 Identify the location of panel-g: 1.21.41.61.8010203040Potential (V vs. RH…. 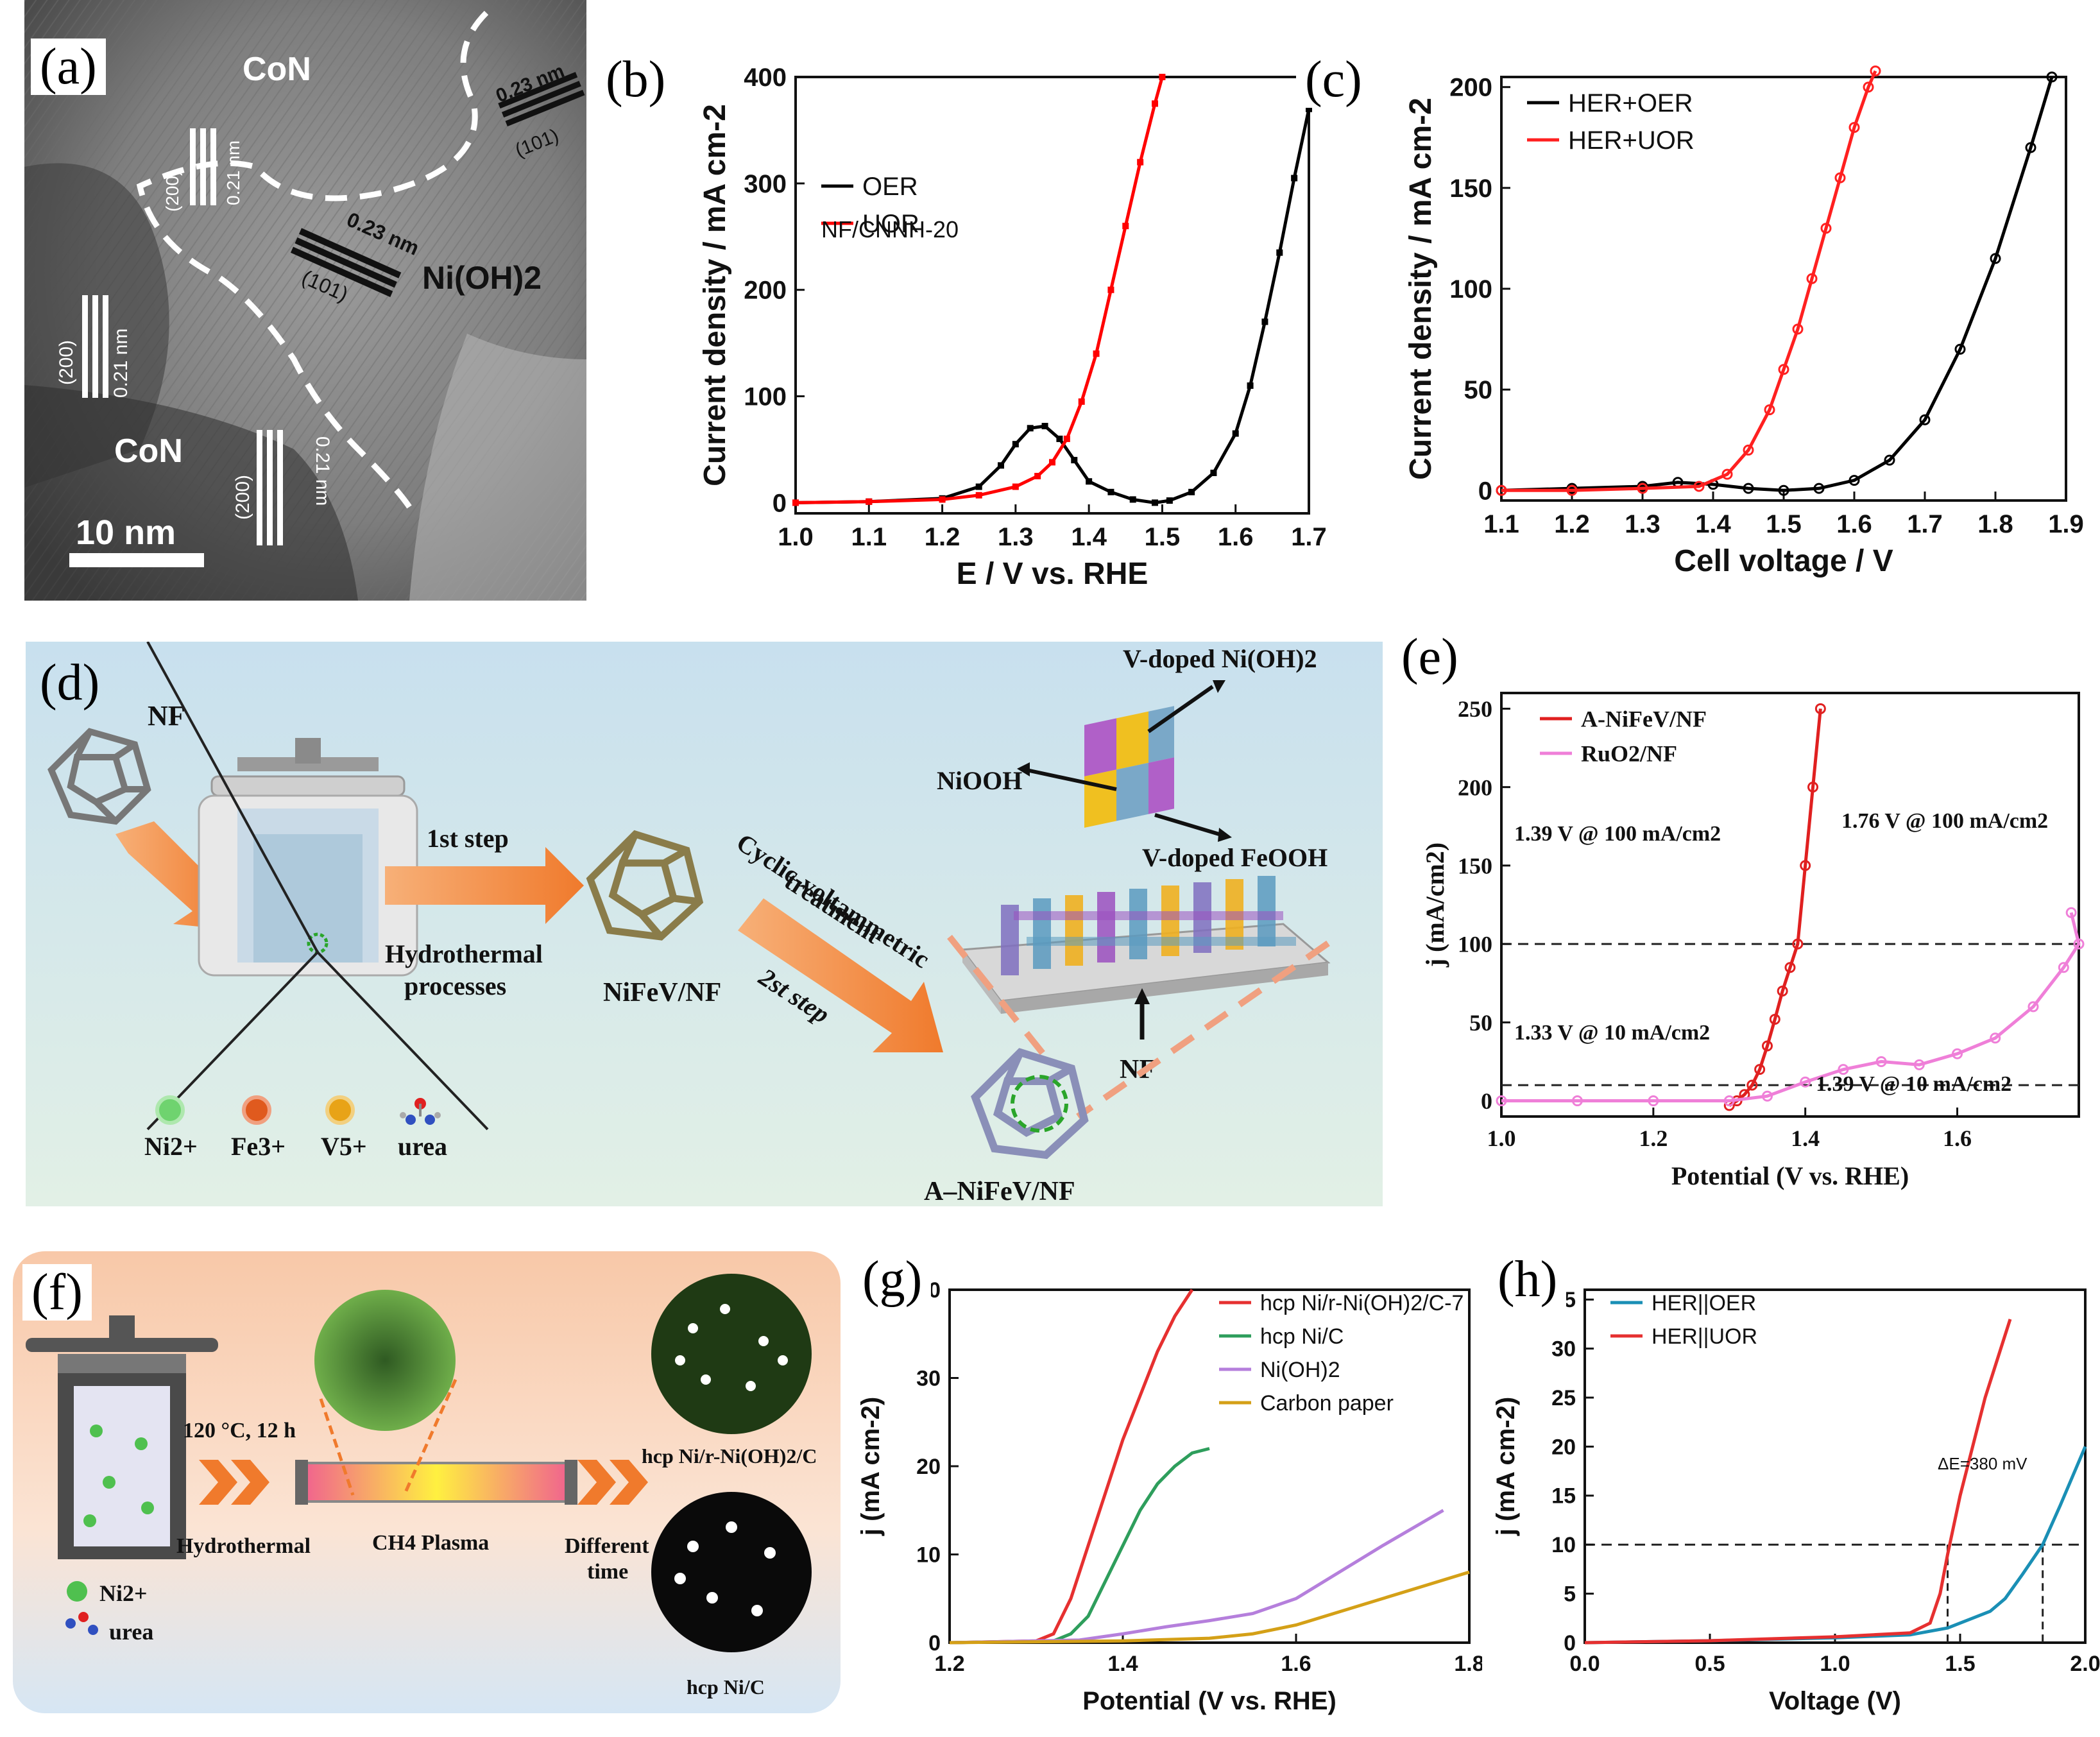
(1169, 1489).